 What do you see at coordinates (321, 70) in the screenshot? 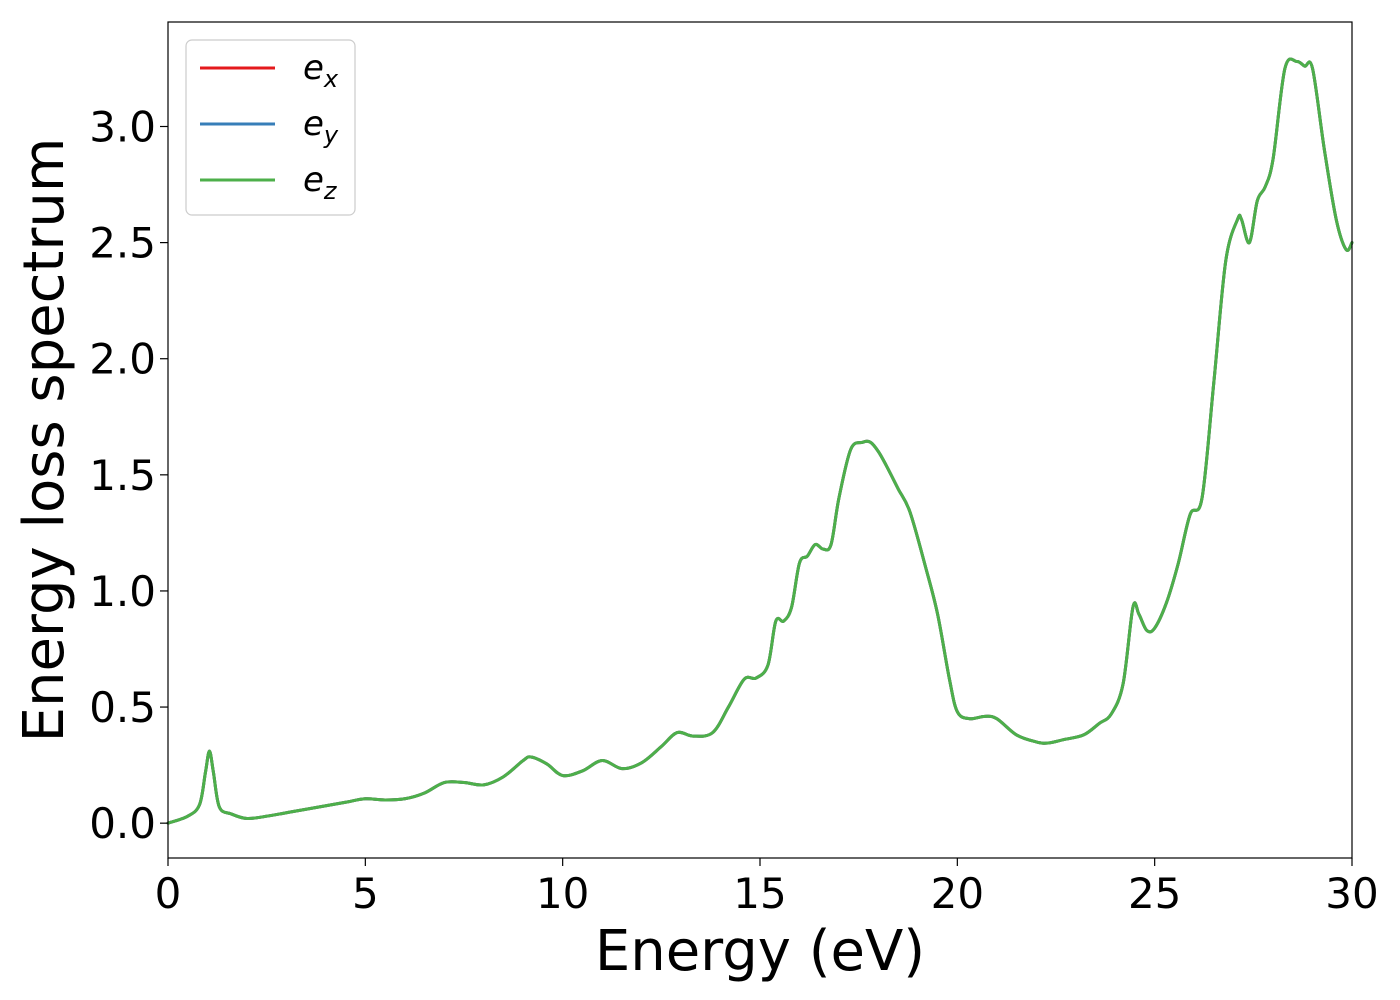
I see `legend-label-ex: ex` at bounding box center [321, 70].